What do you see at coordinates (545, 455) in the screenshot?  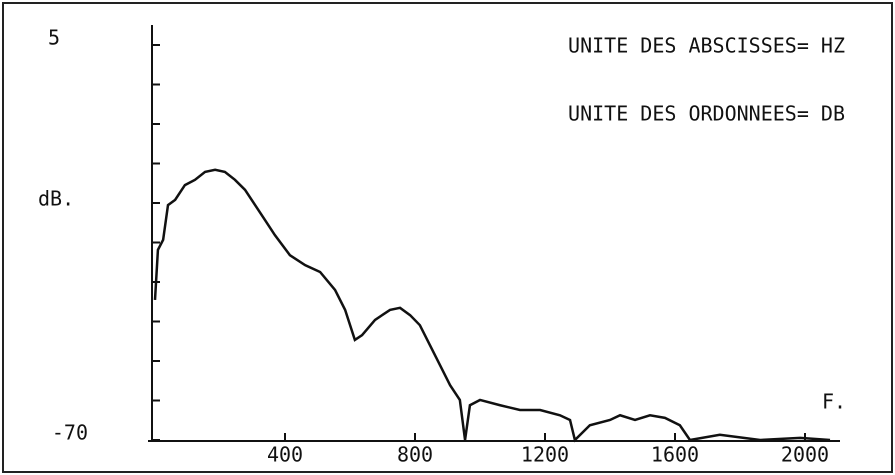 I see `x-tick-label: 1200` at bounding box center [545, 455].